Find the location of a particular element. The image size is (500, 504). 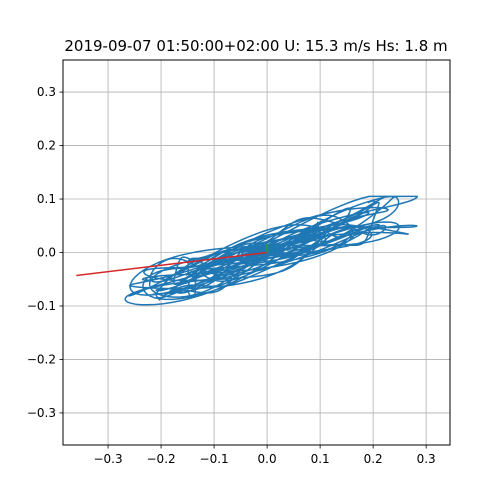

series-trajectory is located at coordinates (271, 250).